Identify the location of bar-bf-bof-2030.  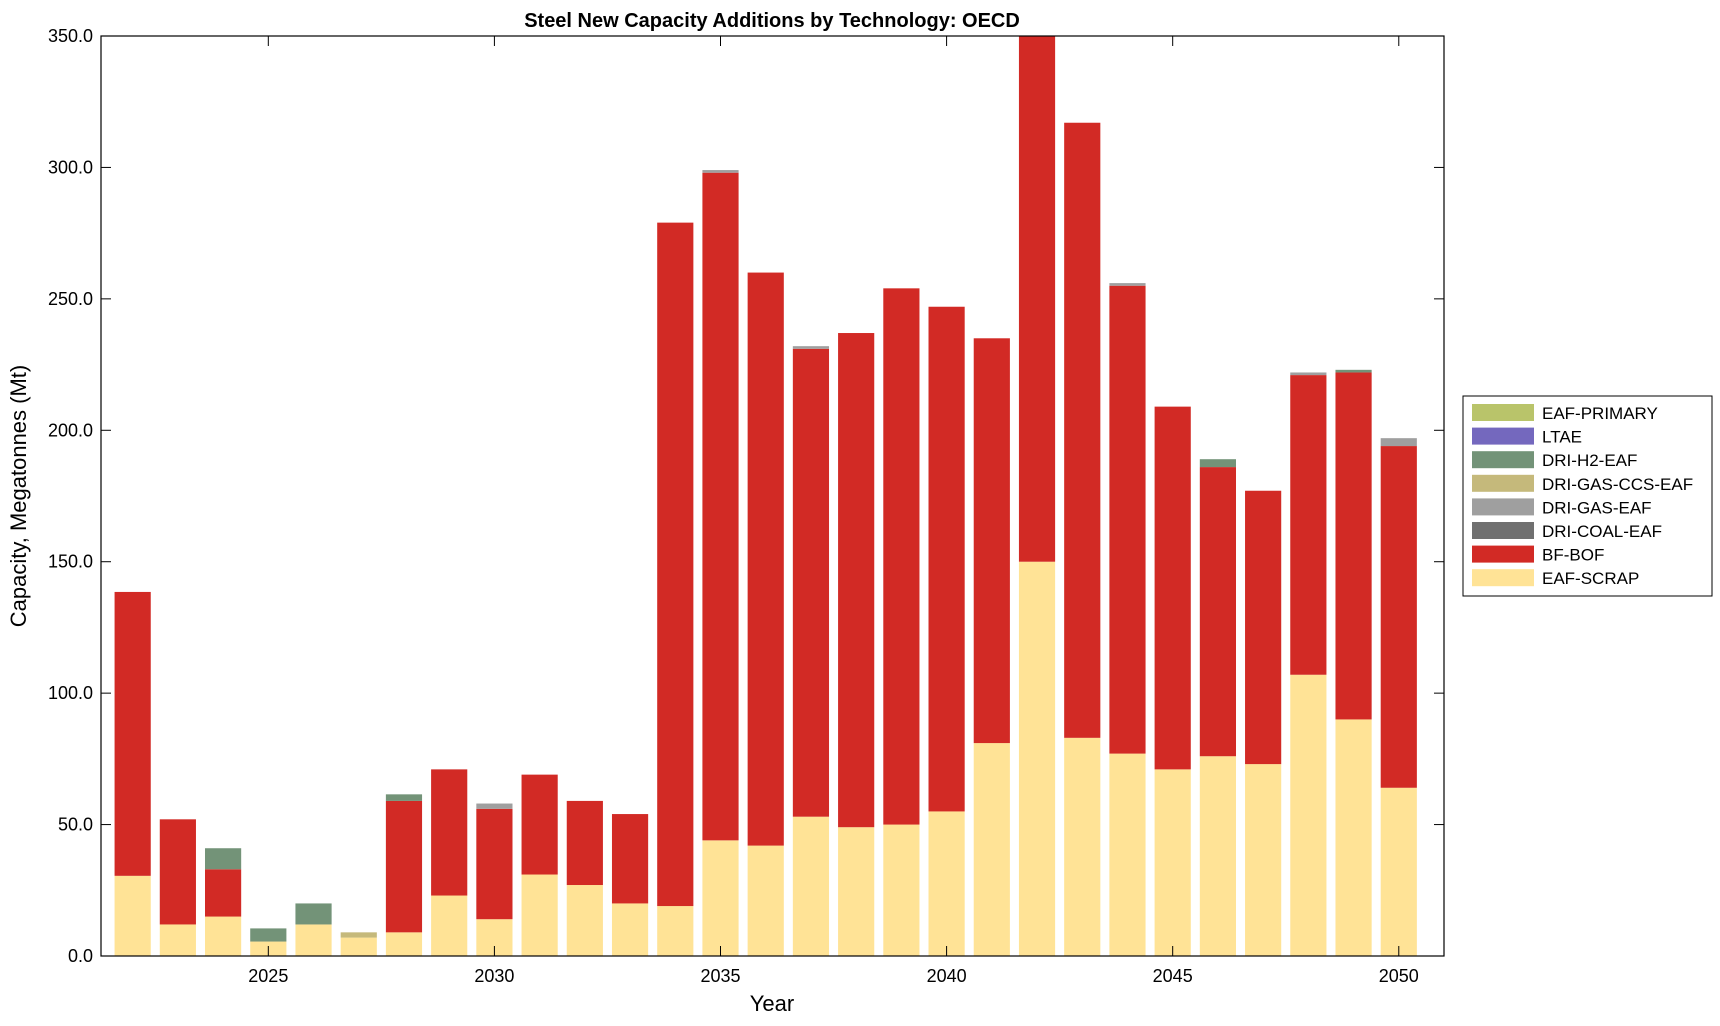
(494, 864).